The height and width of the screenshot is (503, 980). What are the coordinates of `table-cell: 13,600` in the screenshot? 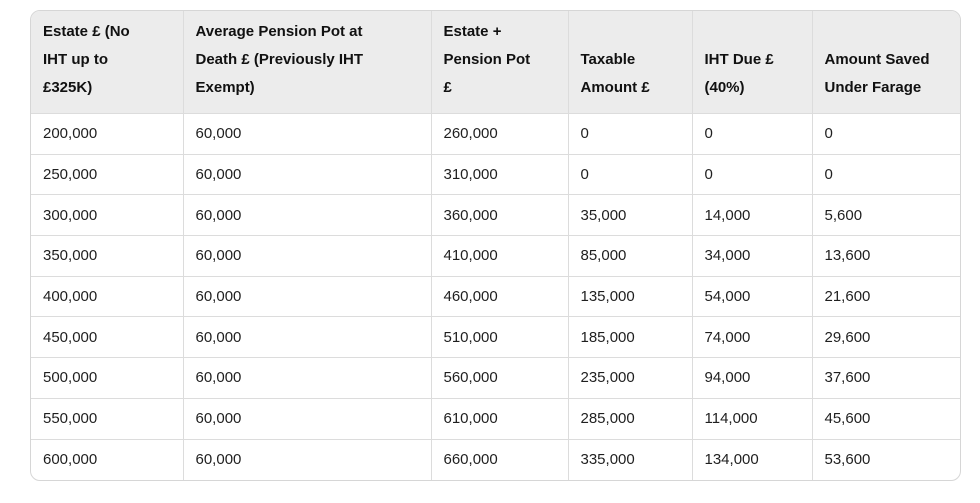 It's located at (886, 256).